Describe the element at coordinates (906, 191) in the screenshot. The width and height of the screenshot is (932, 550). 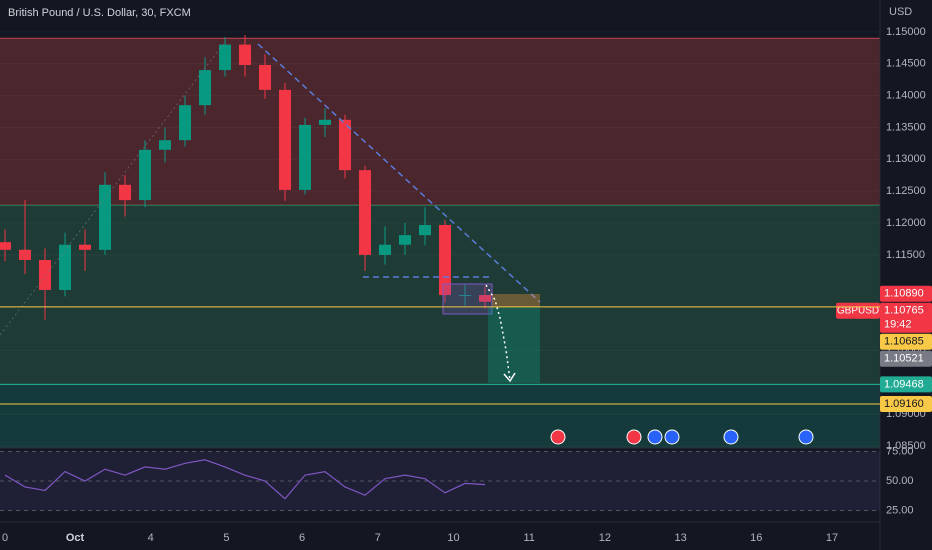
I see `y-tick-label: 1.12500` at that location.